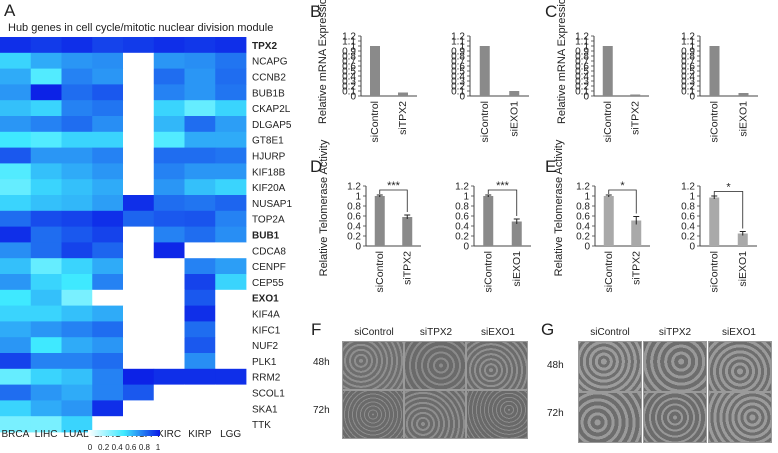  What do you see at coordinates (271, 109) in the screenshot?
I see `gene-label: CKAP2L` at bounding box center [271, 109].